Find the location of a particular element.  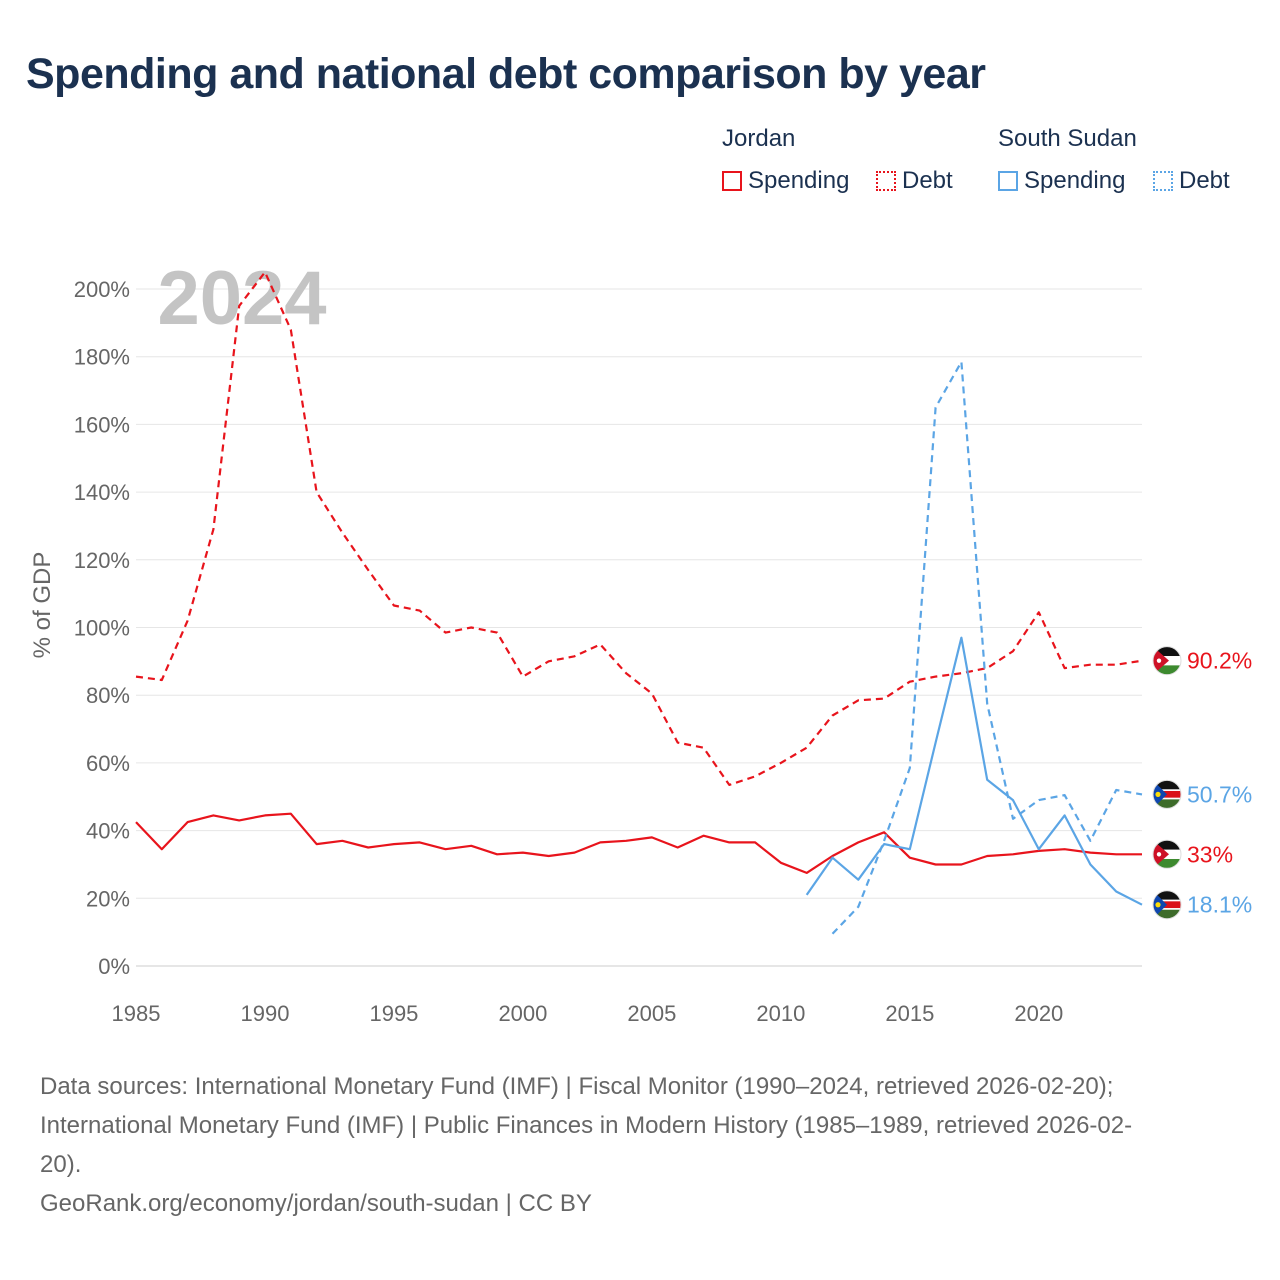

end-value-label: 90.2% is located at coordinates (1219, 661).